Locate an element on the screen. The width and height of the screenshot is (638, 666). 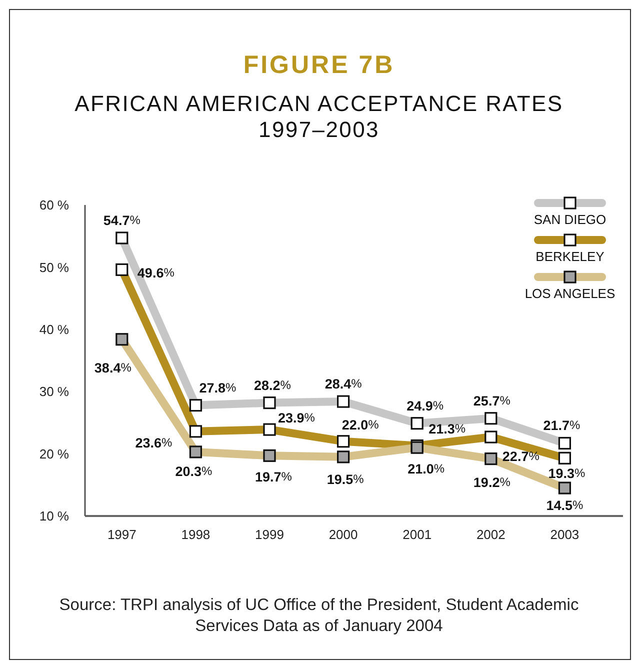
data-label: 21.0% is located at coordinates (426, 468).